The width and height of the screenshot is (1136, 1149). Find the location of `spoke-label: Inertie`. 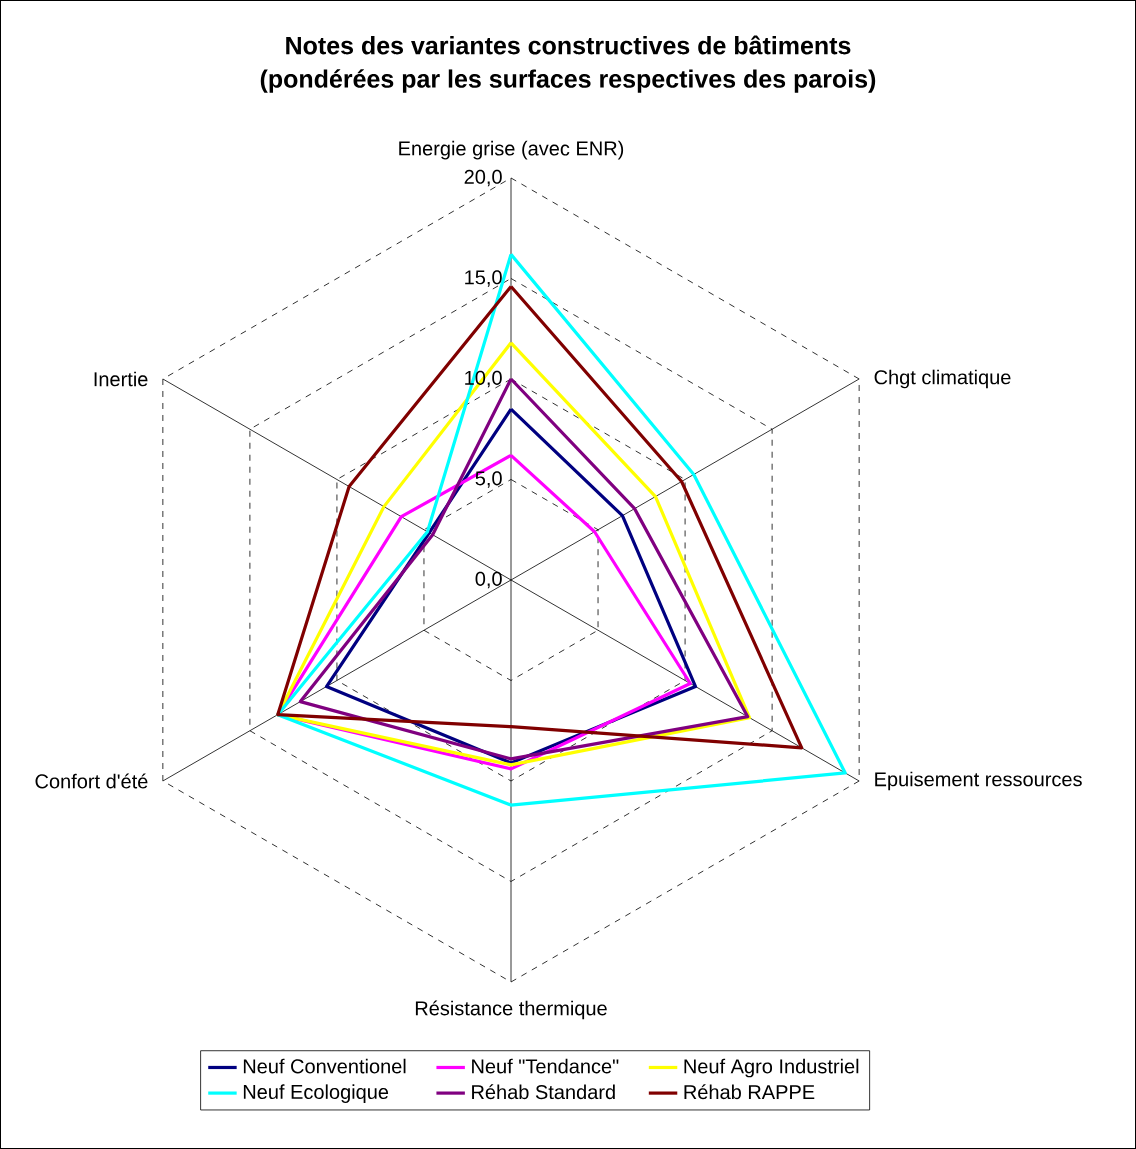

spoke-label: Inertie is located at coordinates (121, 379).